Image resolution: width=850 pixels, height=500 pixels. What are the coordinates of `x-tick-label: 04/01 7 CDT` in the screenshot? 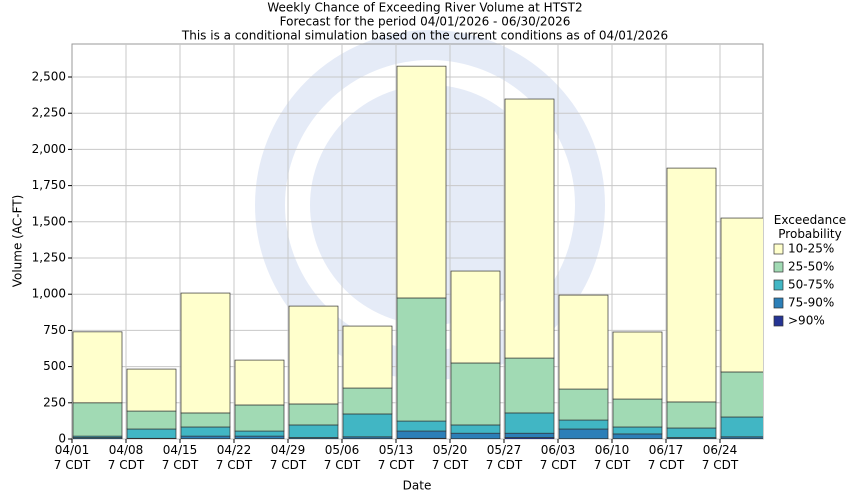 It's located at (72, 457).